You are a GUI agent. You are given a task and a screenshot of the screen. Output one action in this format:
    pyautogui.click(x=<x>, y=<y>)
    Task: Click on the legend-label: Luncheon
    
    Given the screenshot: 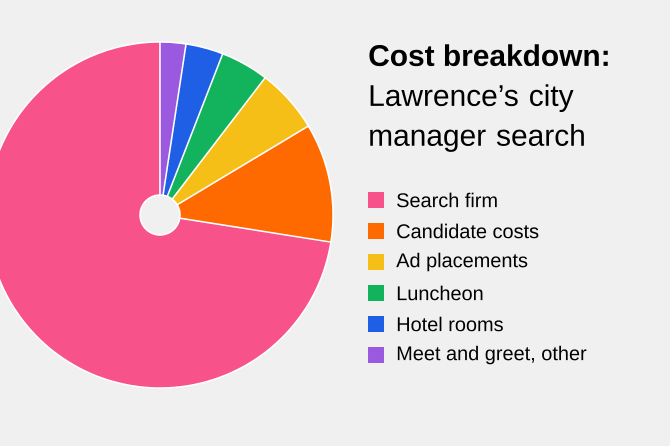 What is the action you would take?
    pyautogui.click(x=440, y=293)
    